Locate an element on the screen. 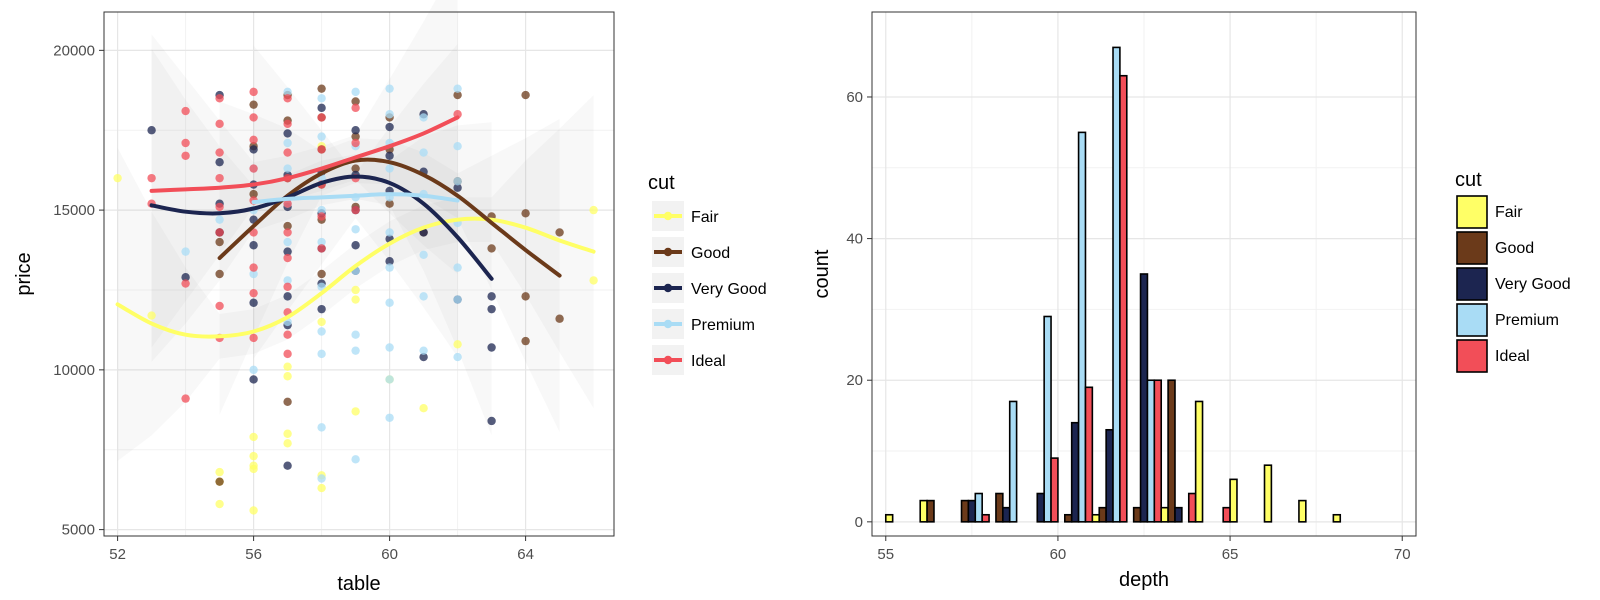  scatter-x-tick-label: 52 is located at coordinates (117, 554).